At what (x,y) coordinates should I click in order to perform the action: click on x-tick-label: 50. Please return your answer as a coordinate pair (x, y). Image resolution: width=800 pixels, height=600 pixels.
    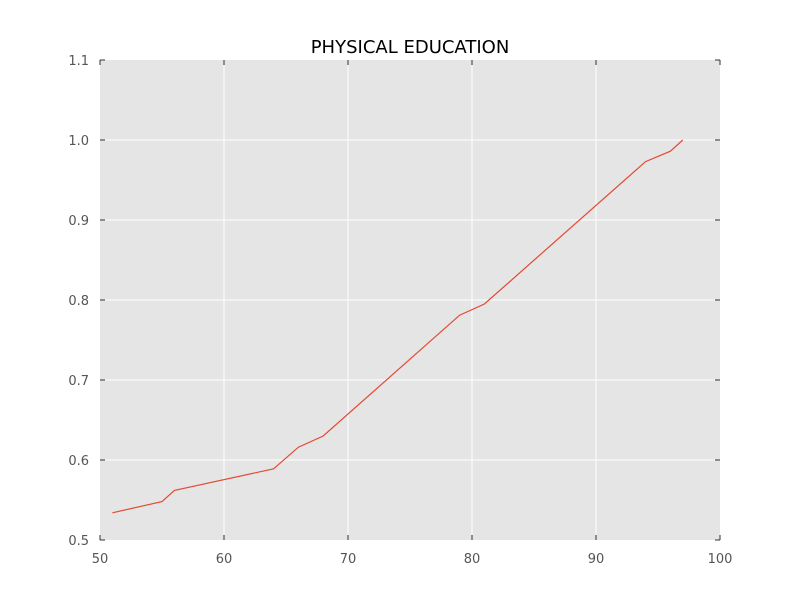
    Looking at the image, I should click on (100, 559).